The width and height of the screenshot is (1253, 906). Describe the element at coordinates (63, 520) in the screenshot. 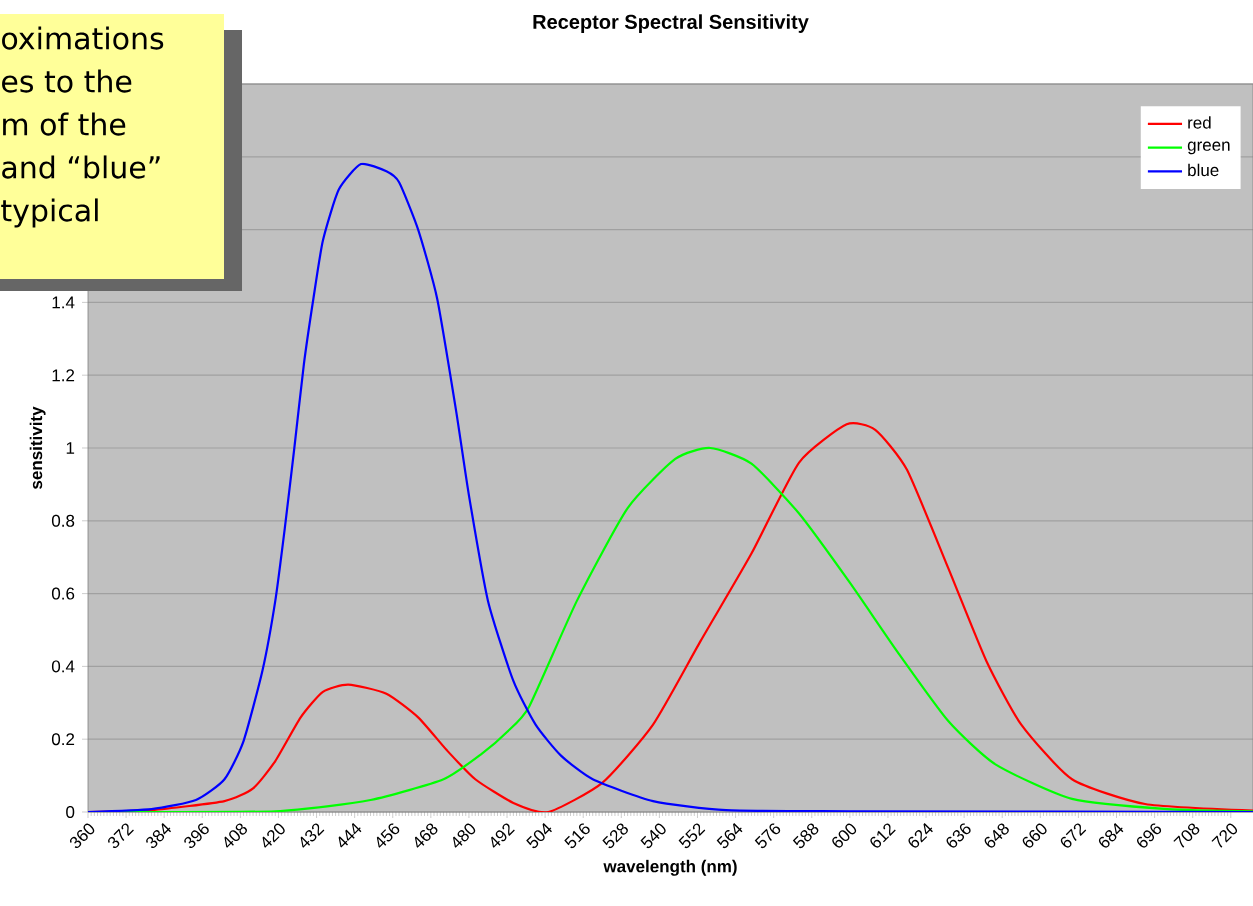

I see `y-tick-label: 0.8` at that location.